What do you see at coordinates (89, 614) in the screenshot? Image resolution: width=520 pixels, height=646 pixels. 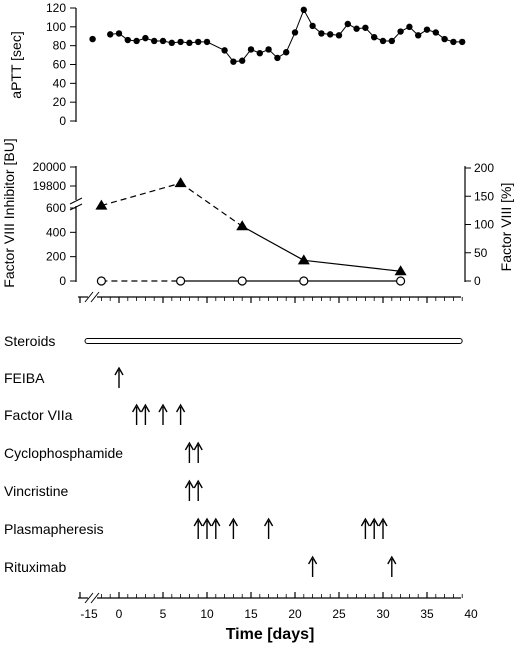 I see `time-tick-label: -15` at bounding box center [89, 614].